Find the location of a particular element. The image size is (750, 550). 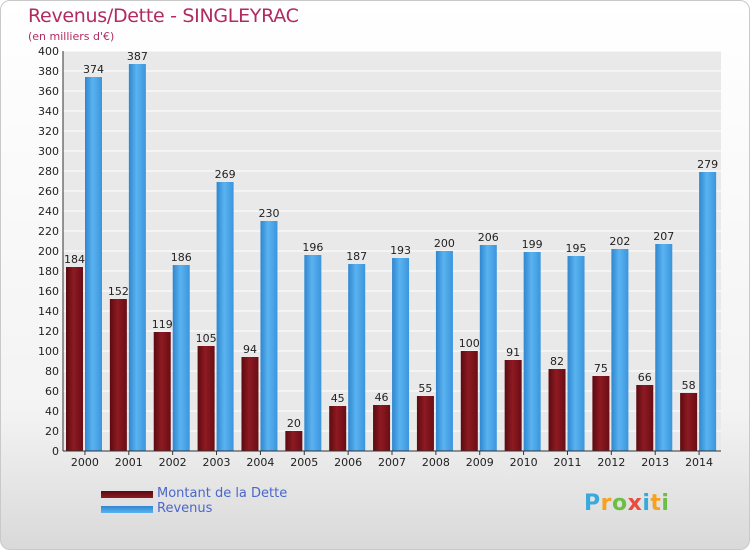

logo-letter: r is located at coordinates (606, 503).